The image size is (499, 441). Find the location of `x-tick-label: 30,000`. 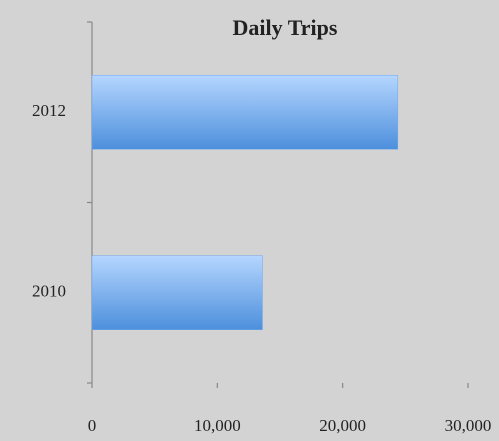

x-tick-label: 30,000 is located at coordinates (468, 425).